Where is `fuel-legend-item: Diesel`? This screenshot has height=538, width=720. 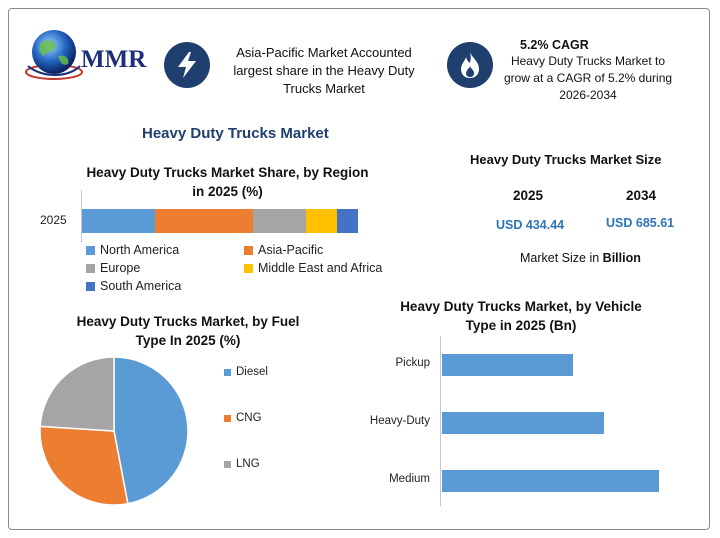
fuel-legend-item: Diesel is located at coordinates (246, 372).